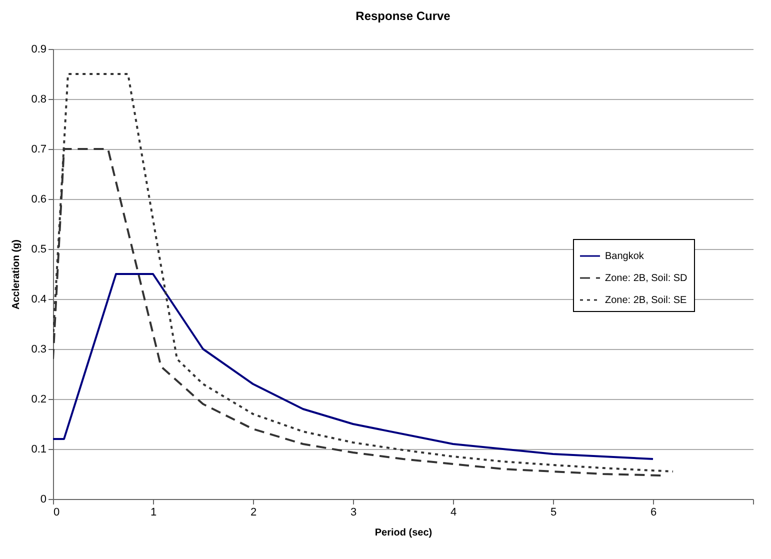 The height and width of the screenshot is (559, 771). Describe the element at coordinates (353, 512) in the screenshot. I see `x-tick-label: 3` at that location.